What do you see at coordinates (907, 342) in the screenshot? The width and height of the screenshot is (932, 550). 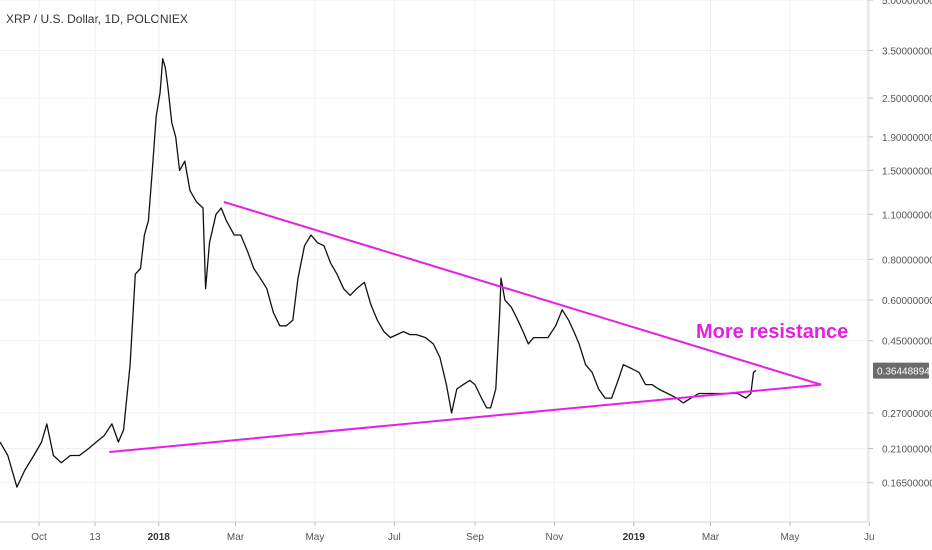 I see `price-tick-label: 0.45000000` at bounding box center [907, 342].